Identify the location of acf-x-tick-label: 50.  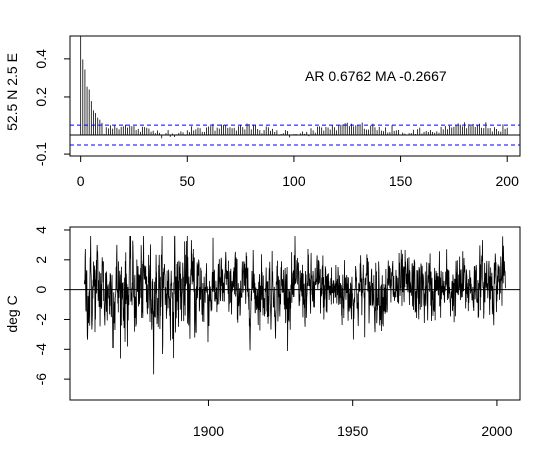
(188, 181).